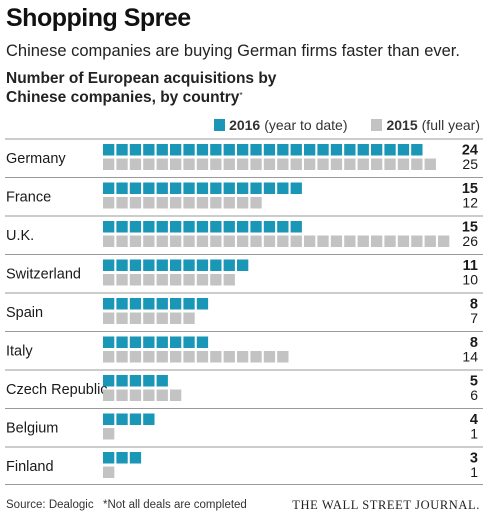 Image resolution: width=488 pixels, height=520 pixels. What do you see at coordinates (141, 78) in the screenshot?
I see `chart-heading-line1: Number of European acquisitions by` at bounding box center [141, 78].